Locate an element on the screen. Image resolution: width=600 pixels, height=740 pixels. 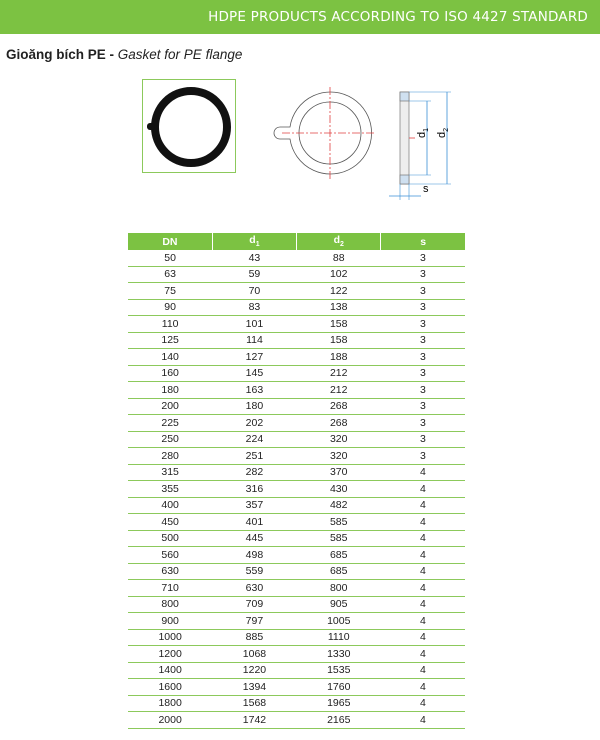
table-cell: 268 is located at coordinates (338, 406).